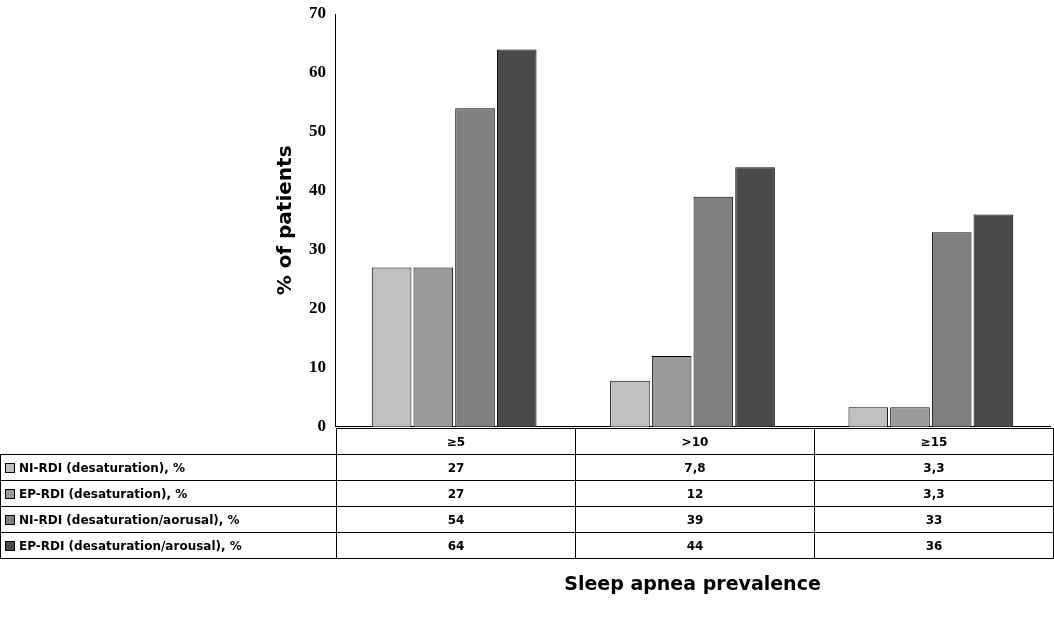  What do you see at coordinates (317, 13) in the screenshot?
I see `y-tick-label: 70` at bounding box center [317, 13].